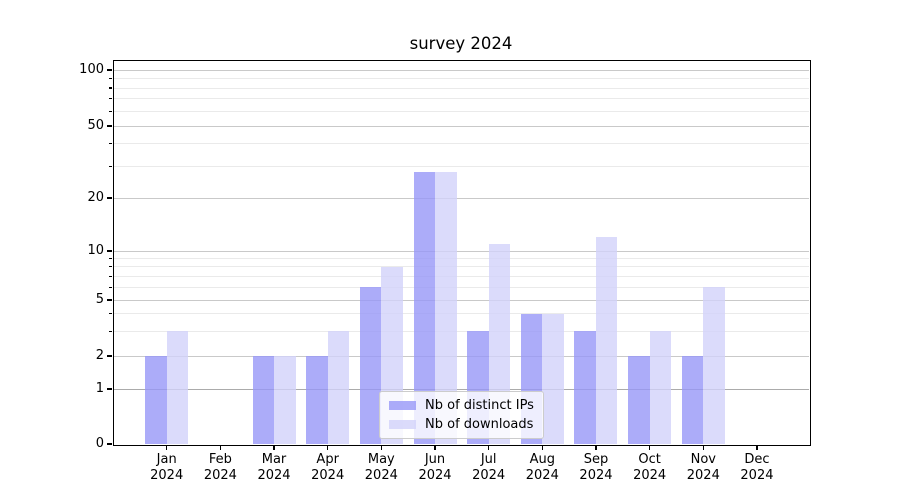 Image resolution: width=900 pixels, height=500 pixels. I want to click on x-tick-label: Jan 2024, so click(167, 467).